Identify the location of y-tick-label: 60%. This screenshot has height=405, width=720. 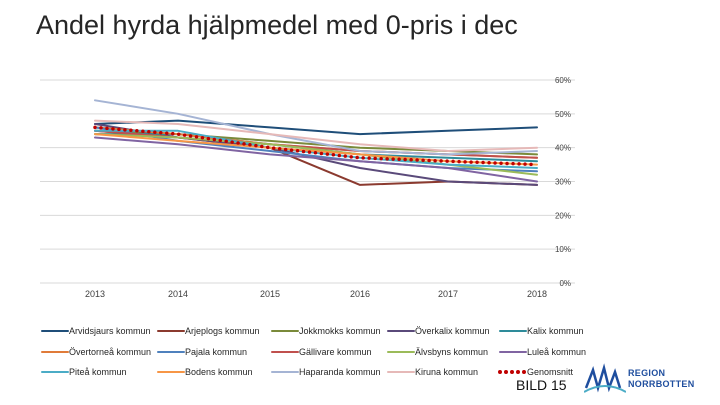
(563, 80).